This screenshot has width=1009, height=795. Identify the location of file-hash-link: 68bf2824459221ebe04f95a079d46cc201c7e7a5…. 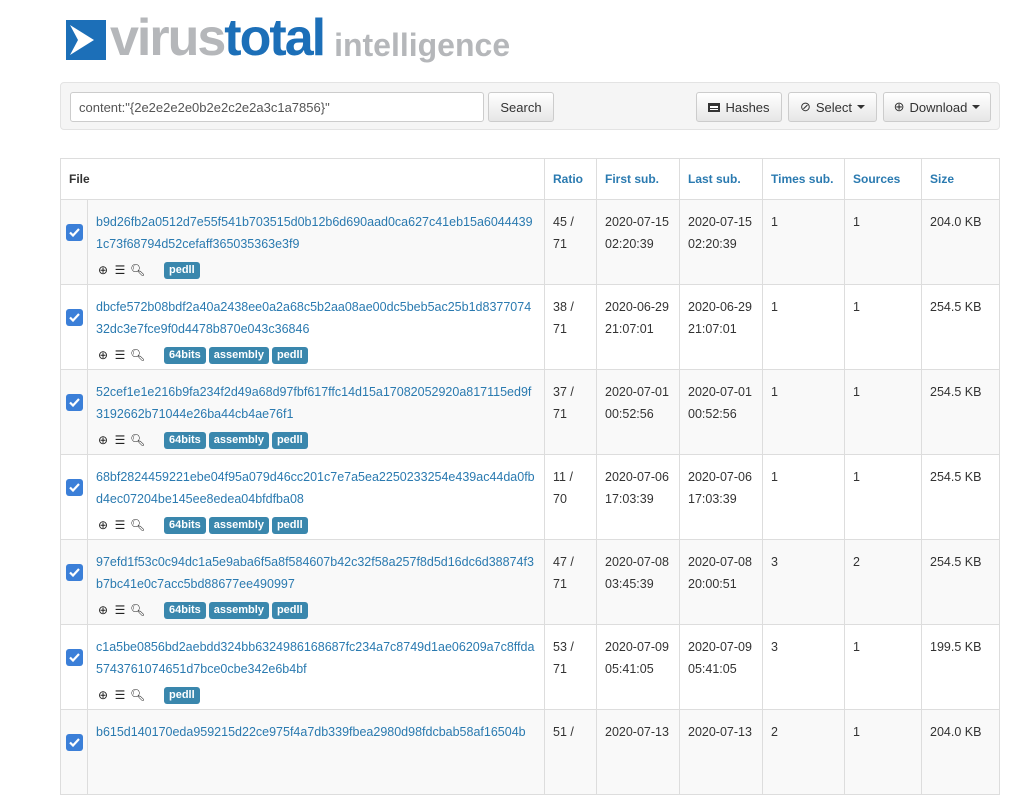
(315, 488).